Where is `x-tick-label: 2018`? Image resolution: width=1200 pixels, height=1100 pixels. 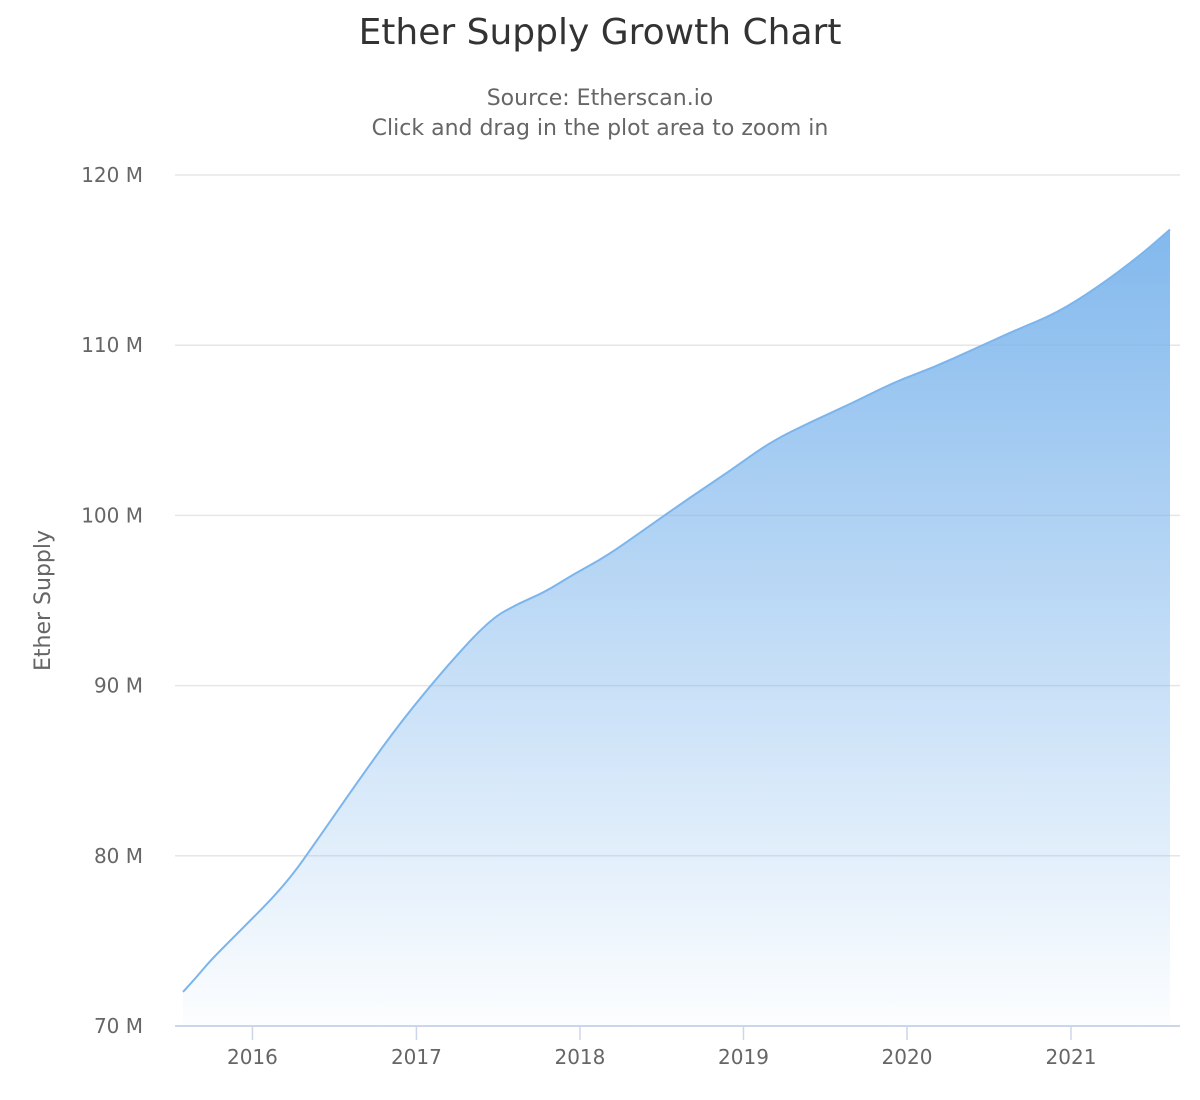 x-tick-label: 2018 is located at coordinates (579, 1057).